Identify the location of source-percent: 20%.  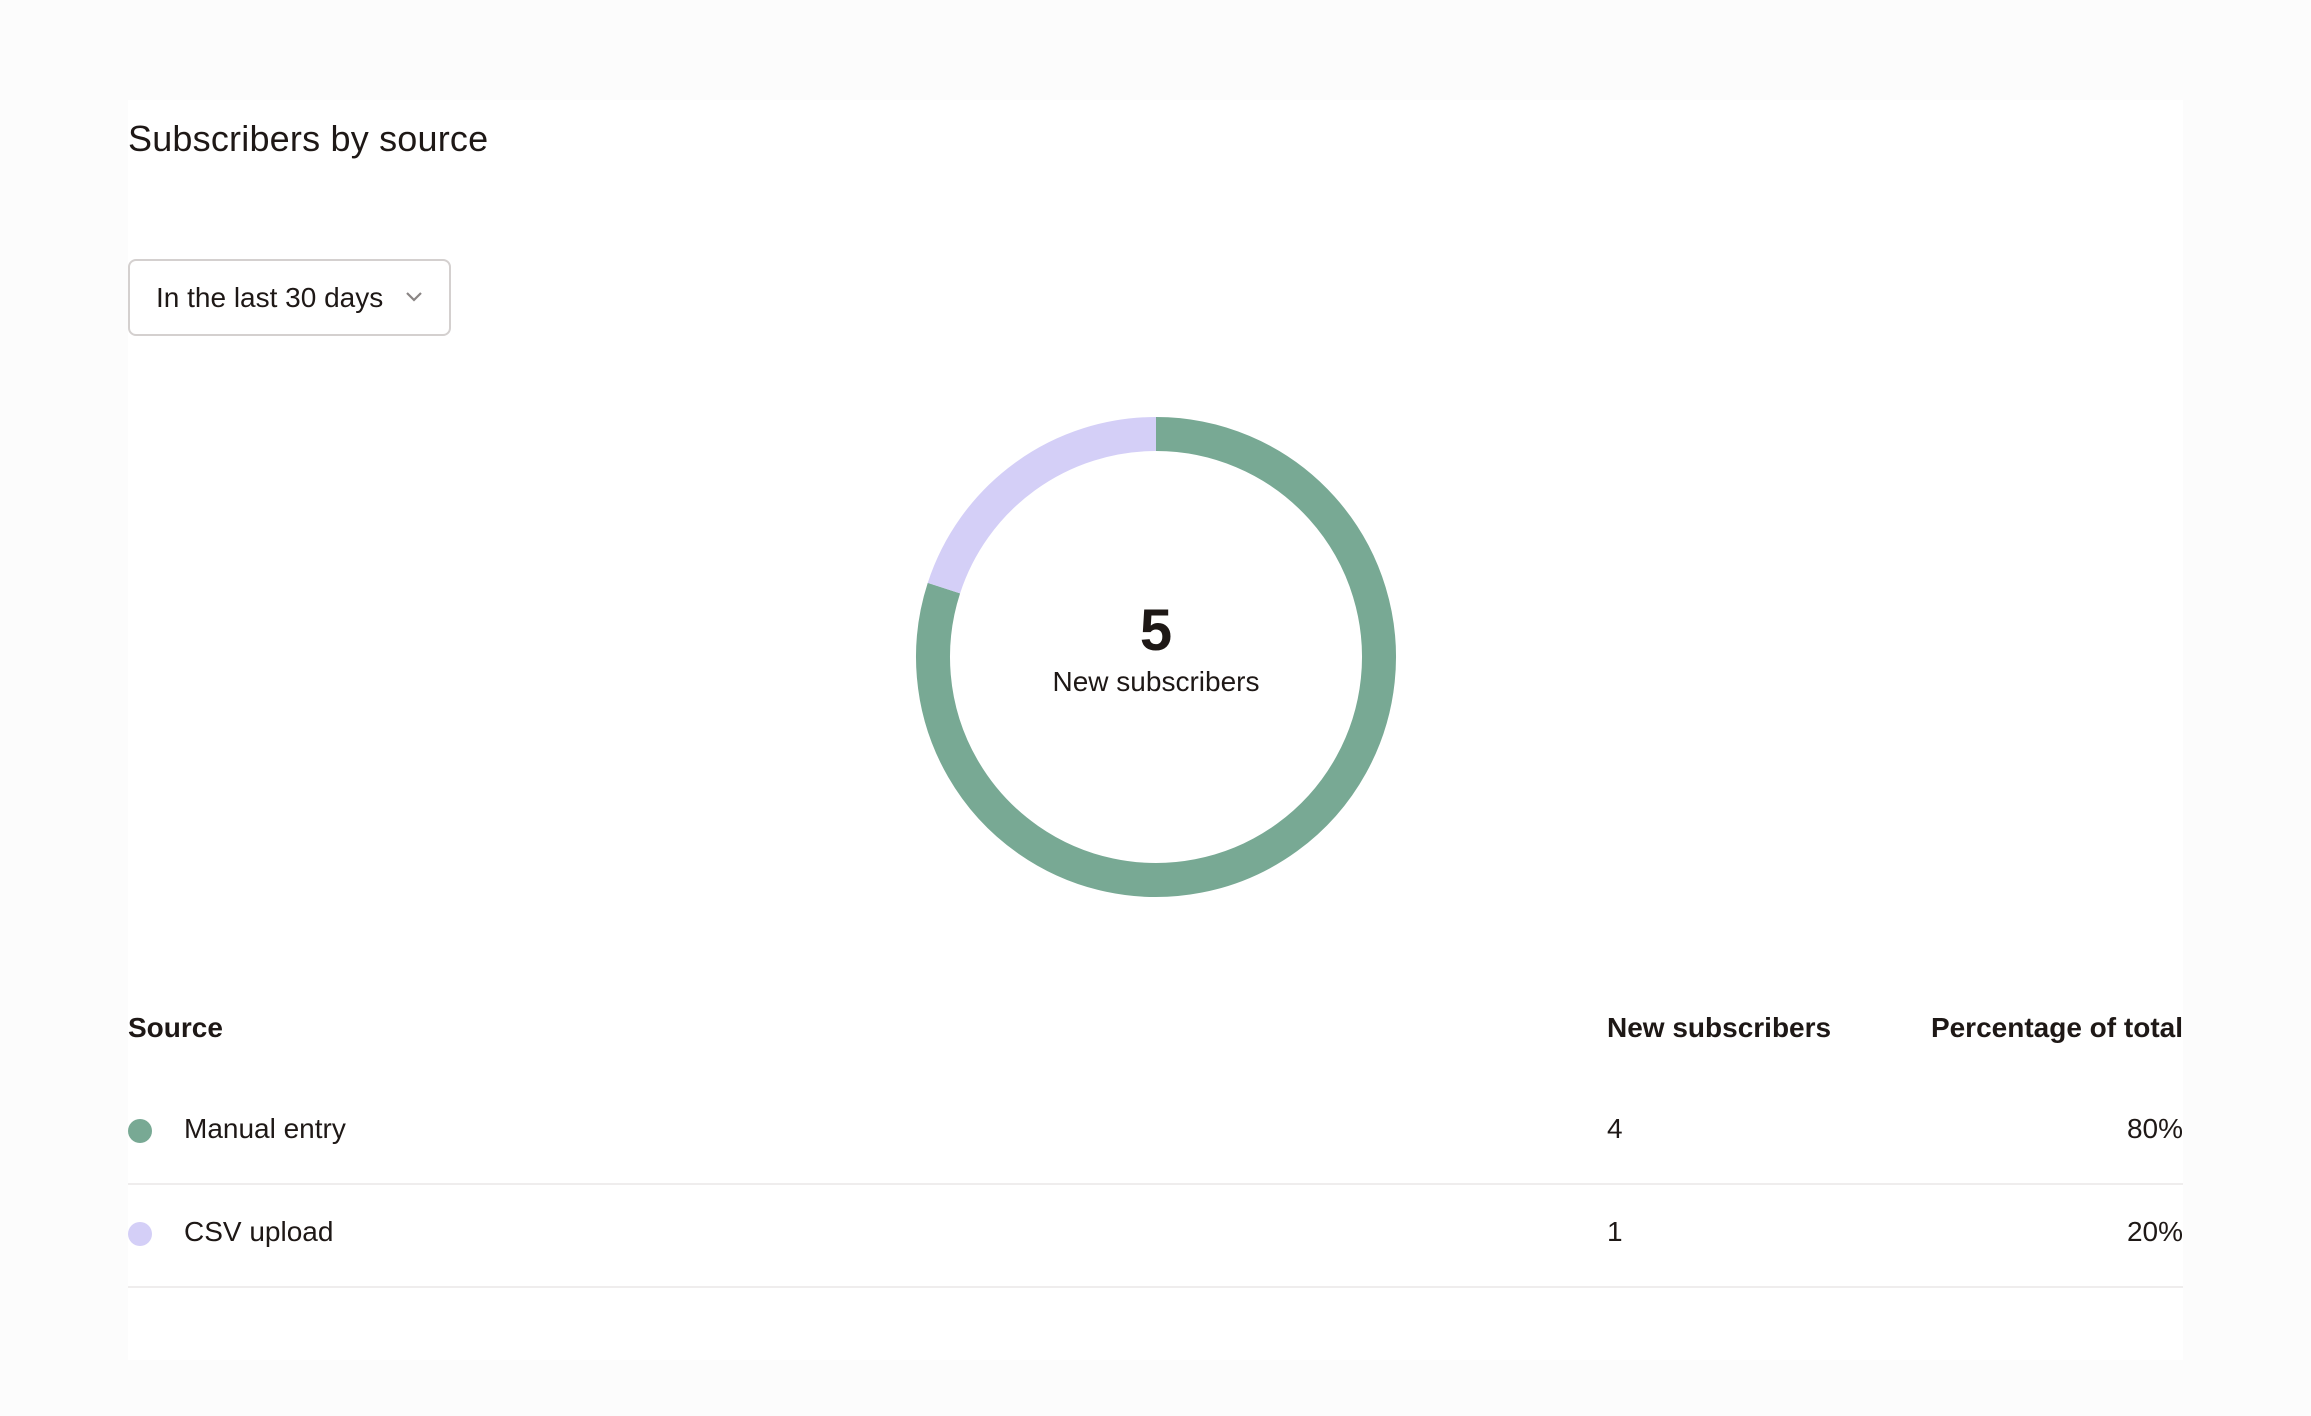
(2154, 1231).